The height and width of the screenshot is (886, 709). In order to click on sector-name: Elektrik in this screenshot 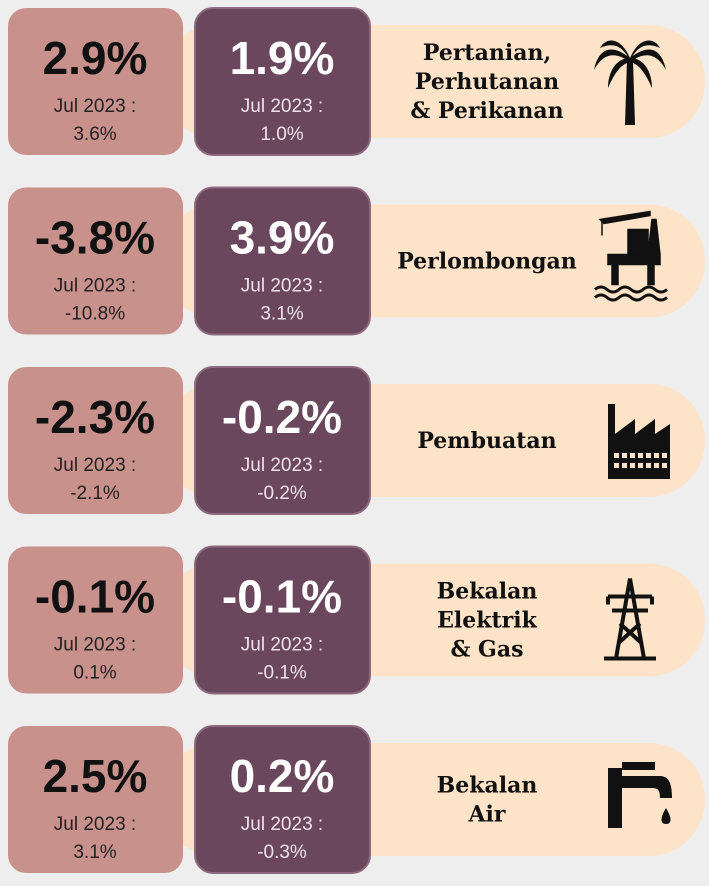, I will do `click(487, 621)`.